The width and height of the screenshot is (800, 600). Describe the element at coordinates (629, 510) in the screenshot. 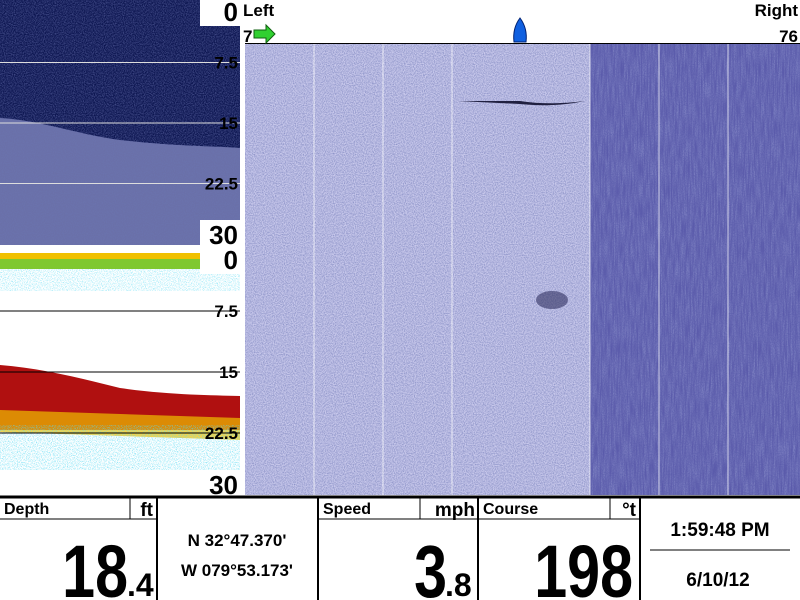

I see `course-unit: °t` at that location.